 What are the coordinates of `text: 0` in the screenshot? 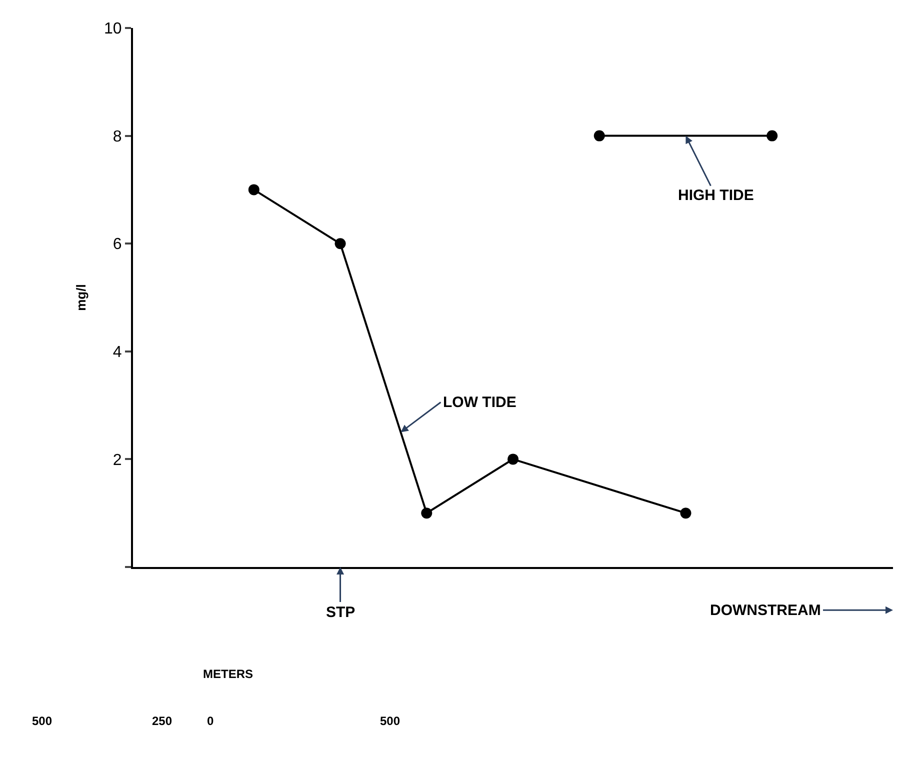 It's located at (210, 721).